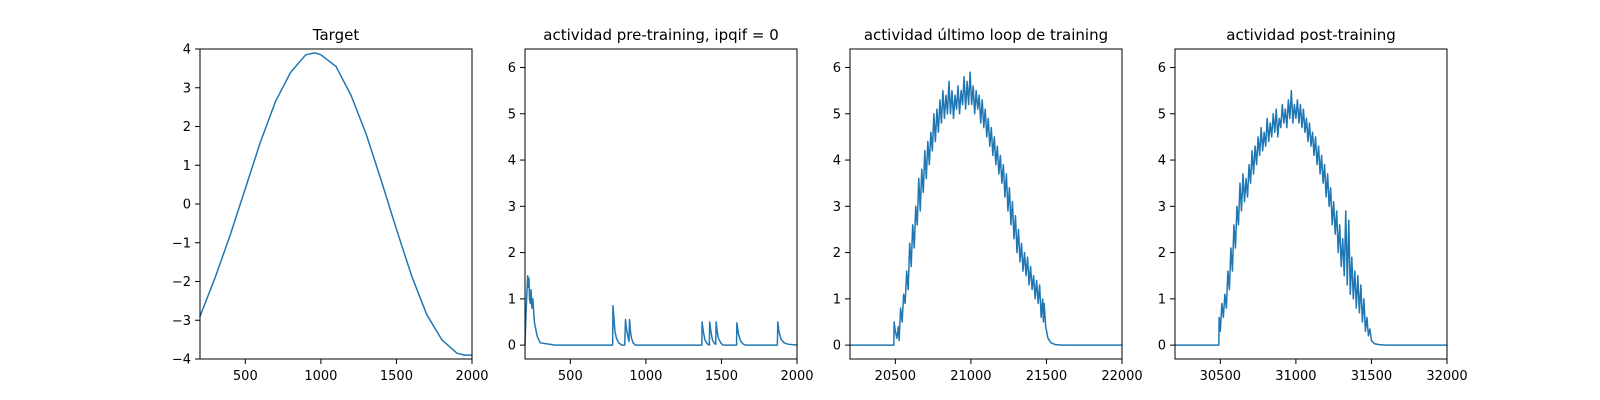 This screenshot has height=400, width=1600. What do you see at coordinates (181, 282) in the screenshot?
I see `y-tick-label: −2` at bounding box center [181, 282].